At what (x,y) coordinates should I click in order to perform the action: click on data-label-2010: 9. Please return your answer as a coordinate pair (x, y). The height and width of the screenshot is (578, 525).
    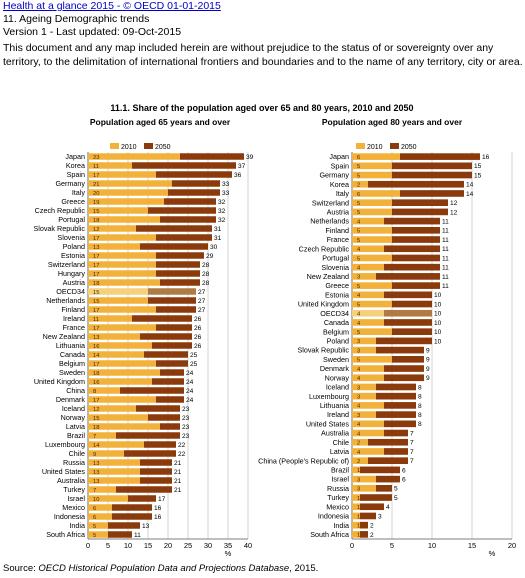
    Looking at the image, I should click on (94, 455).